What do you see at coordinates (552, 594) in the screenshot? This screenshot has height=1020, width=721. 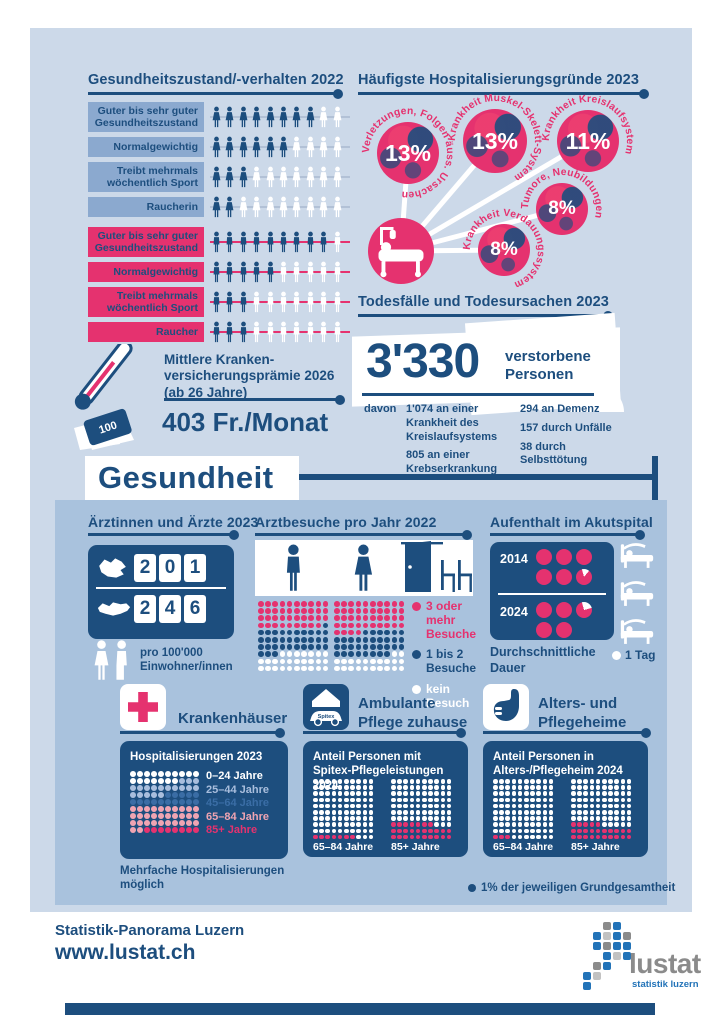 I see `akut-divider` at bounding box center [552, 594].